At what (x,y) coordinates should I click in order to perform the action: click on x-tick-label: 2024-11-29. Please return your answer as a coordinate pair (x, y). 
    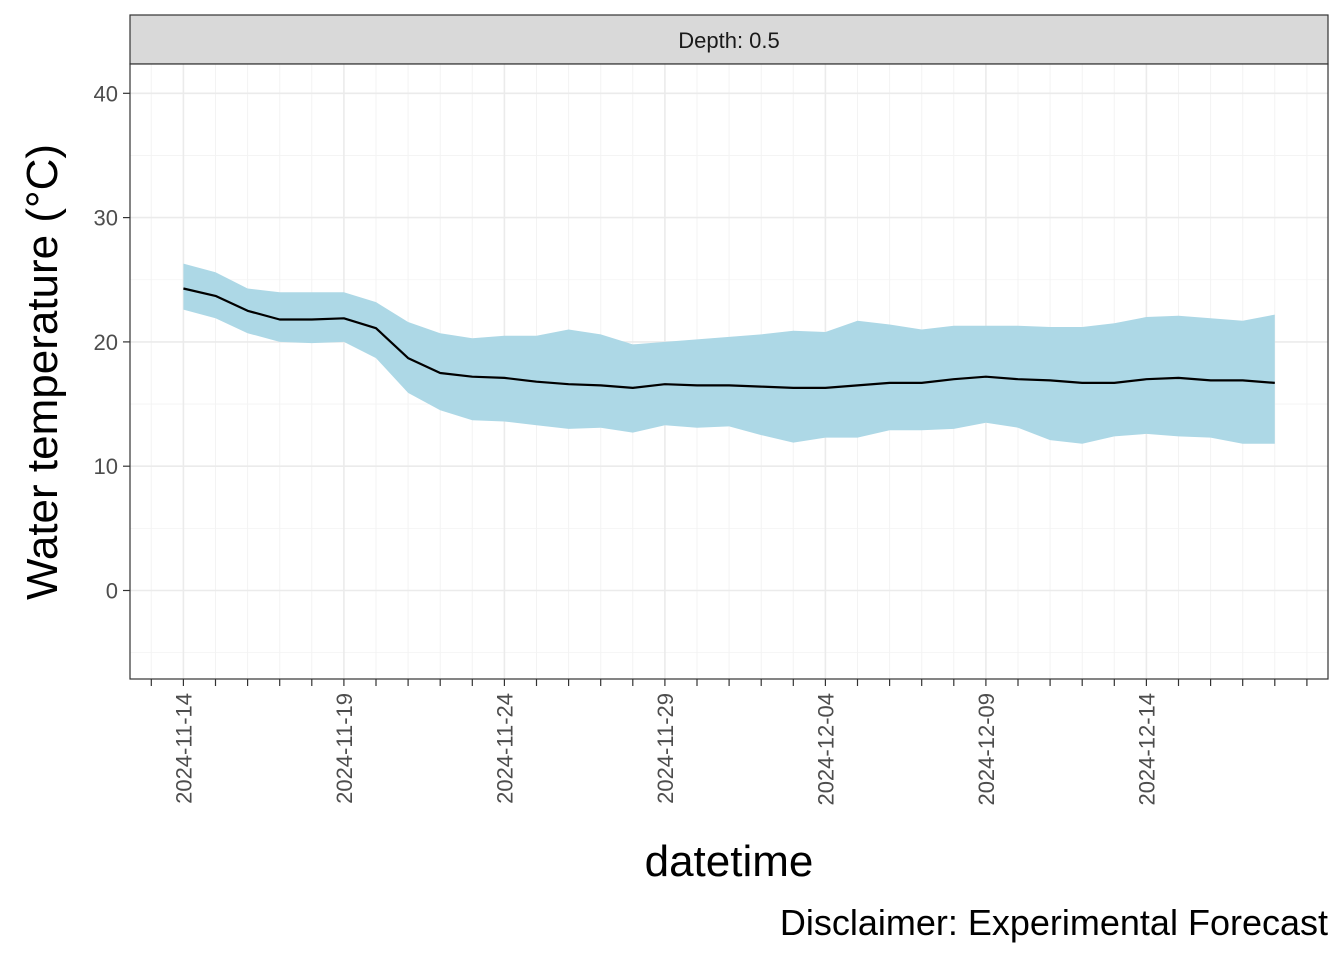
    Looking at the image, I should click on (665, 748).